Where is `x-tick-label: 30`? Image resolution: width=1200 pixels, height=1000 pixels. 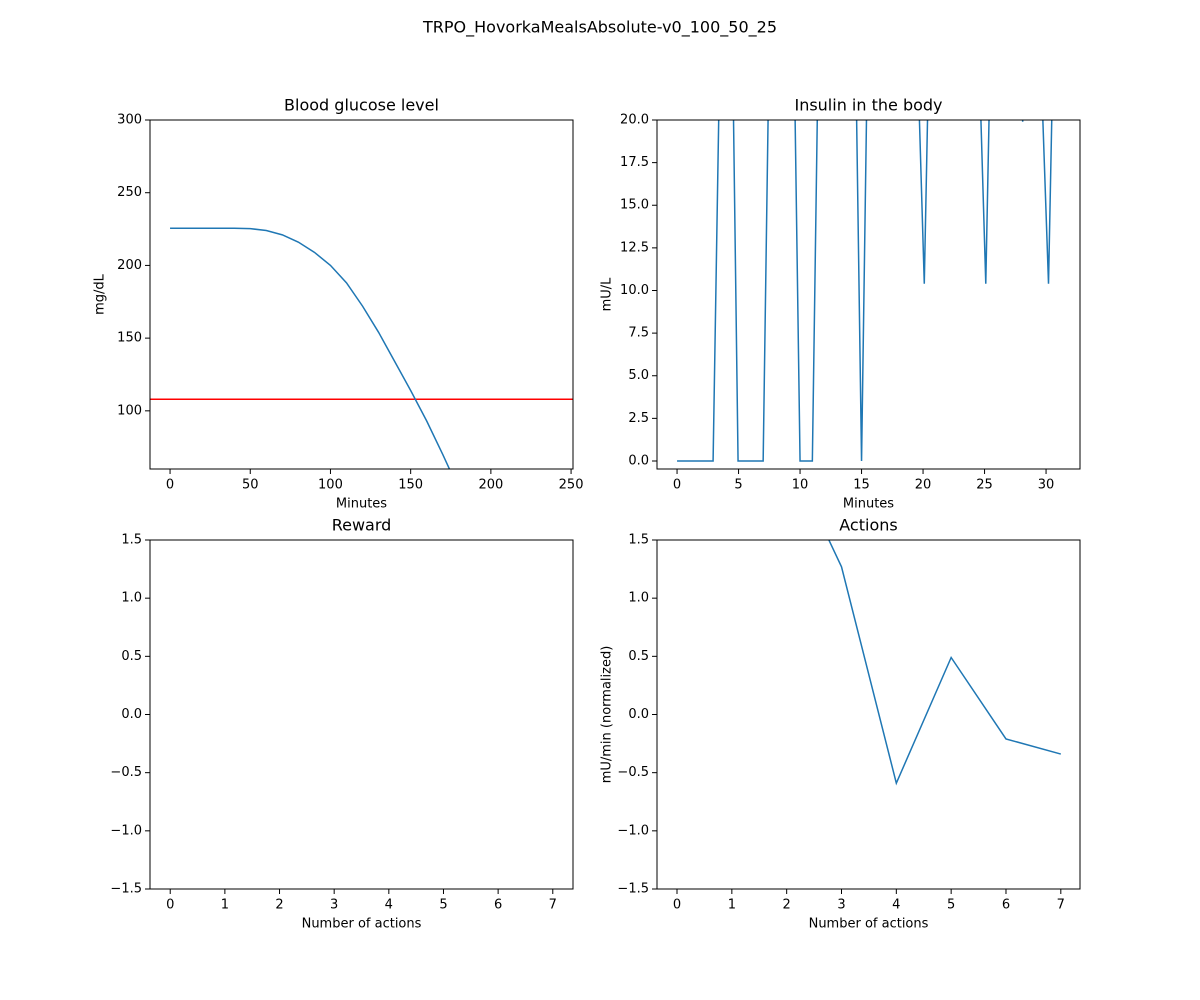
x-tick-label: 30 is located at coordinates (1046, 485).